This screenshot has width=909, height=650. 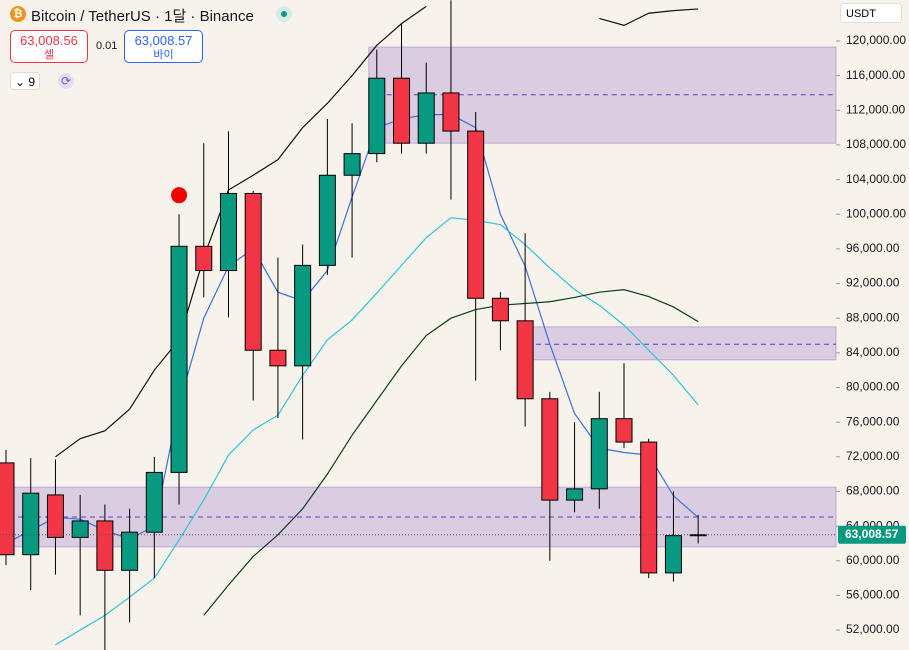 What do you see at coordinates (876, 213) in the screenshot?
I see `y-tick-label: 100,000.00` at bounding box center [876, 213].